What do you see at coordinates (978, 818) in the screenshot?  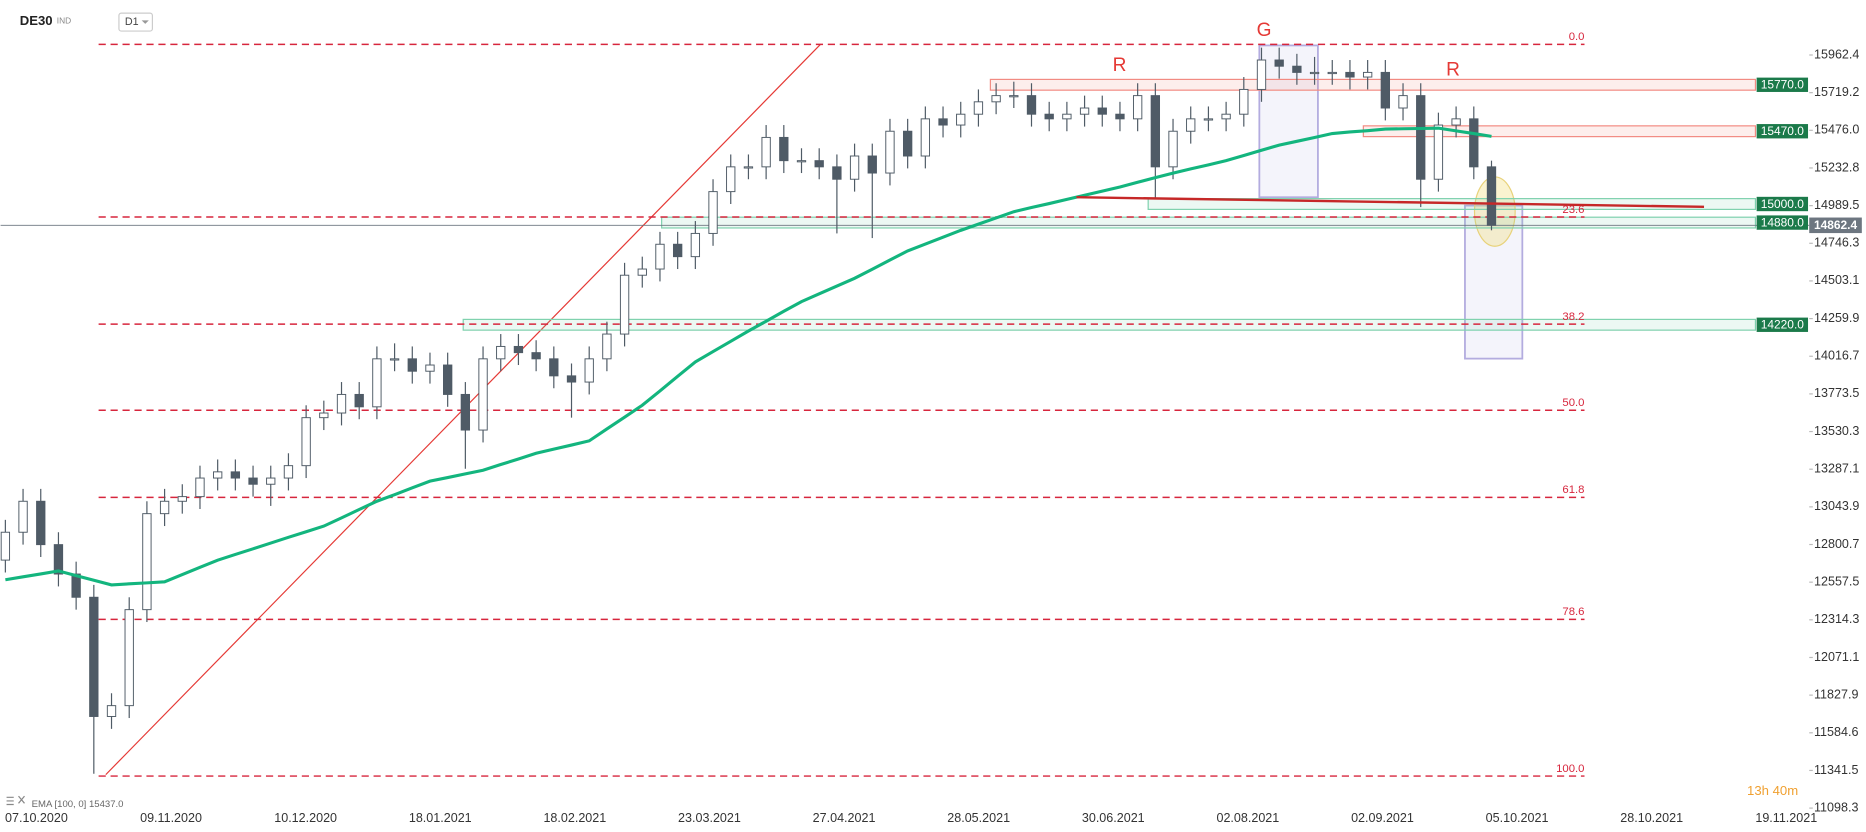 I see `x-tick-label: 28.05.2021` at bounding box center [978, 818].